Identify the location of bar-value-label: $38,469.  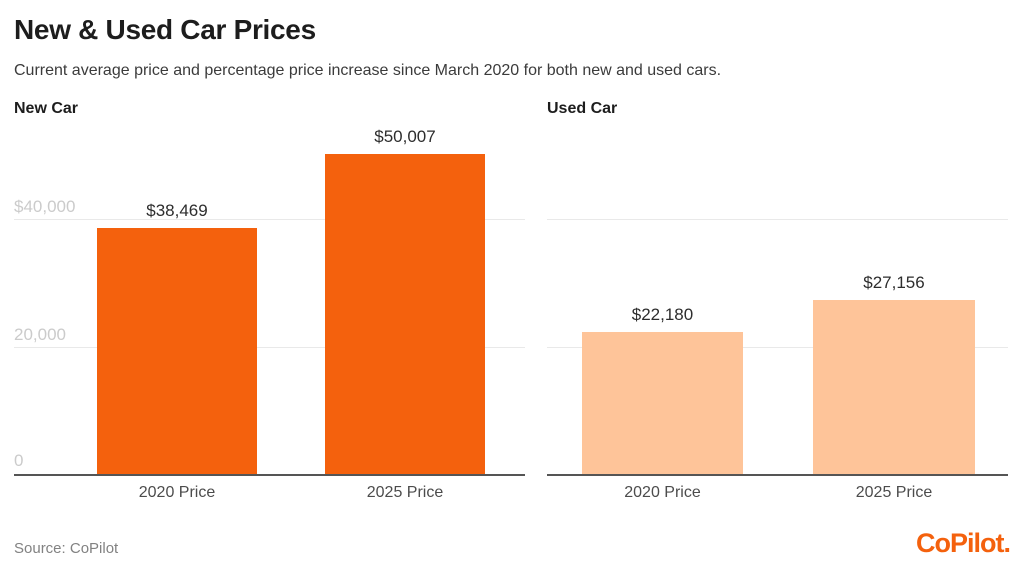
(177, 210).